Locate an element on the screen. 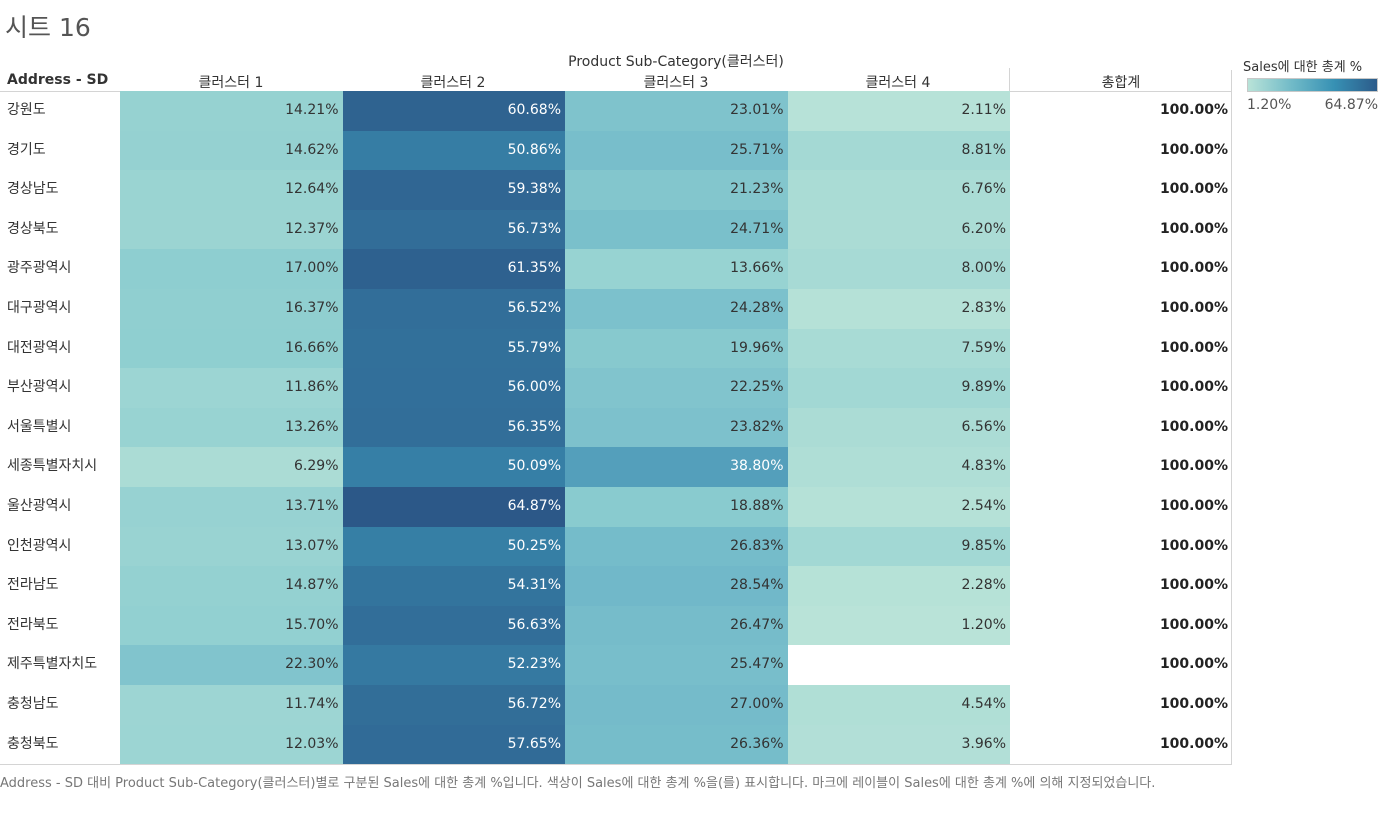 The height and width of the screenshot is (815, 1383). heatmap-cell: 60.68% is located at coordinates (453, 111).